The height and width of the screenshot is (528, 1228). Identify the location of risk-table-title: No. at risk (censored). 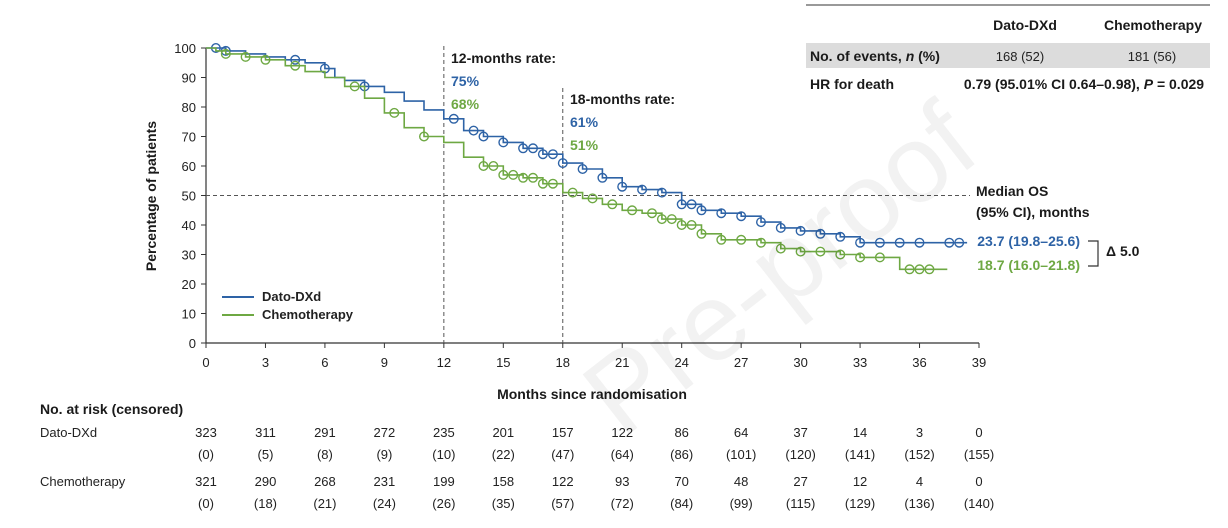
(111, 409).